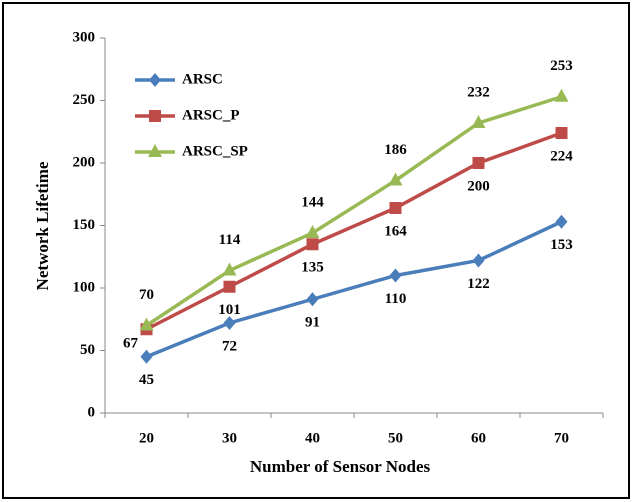 This screenshot has height=502, width=633. Describe the element at coordinates (42, 225) in the screenshot. I see `y-axis-label: Network Lifetime` at that location.